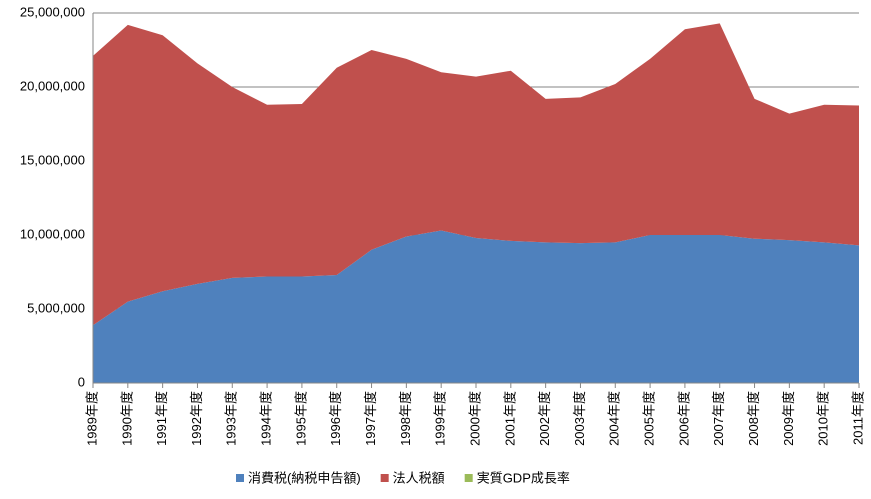  Describe the element at coordinates (419, 477) in the screenshot. I see `legend-label: 法人税額` at that location.